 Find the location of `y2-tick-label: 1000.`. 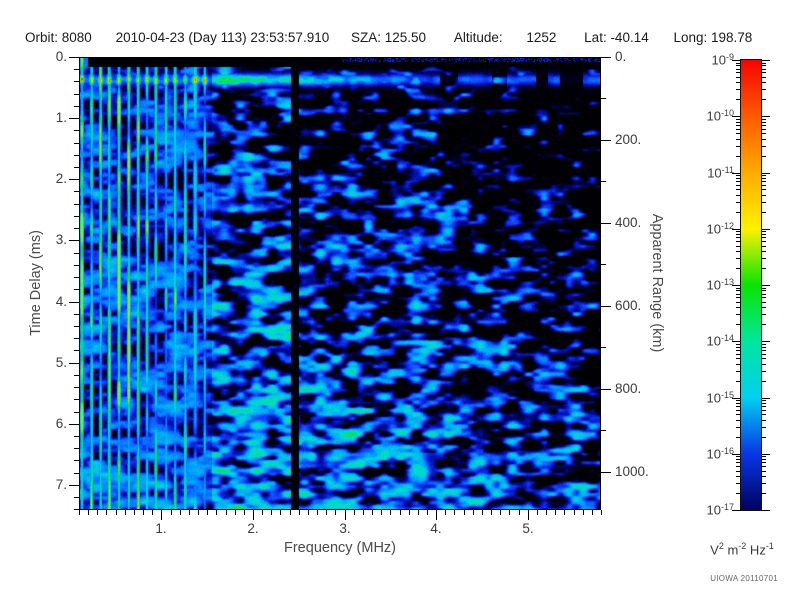

y2-tick-label: 1000. is located at coordinates (632, 471).